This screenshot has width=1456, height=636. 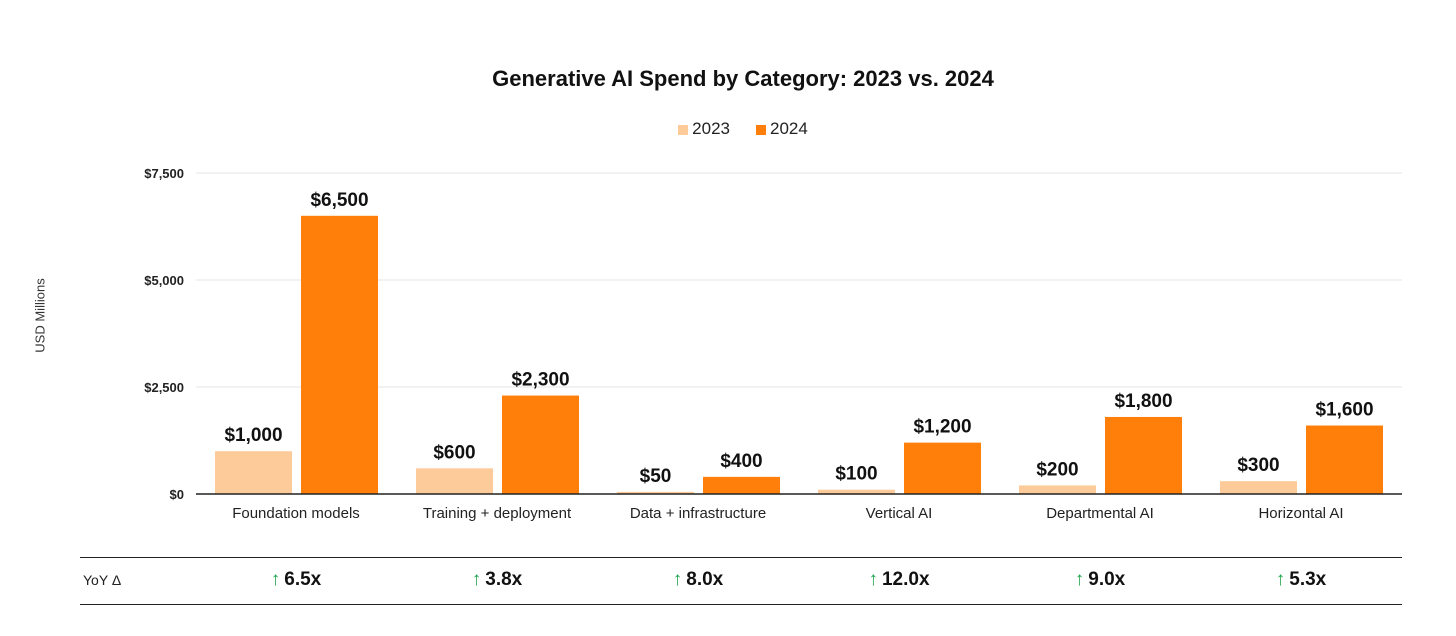 I want to click on data-label: $1,600, so click(x=1344, y=410).